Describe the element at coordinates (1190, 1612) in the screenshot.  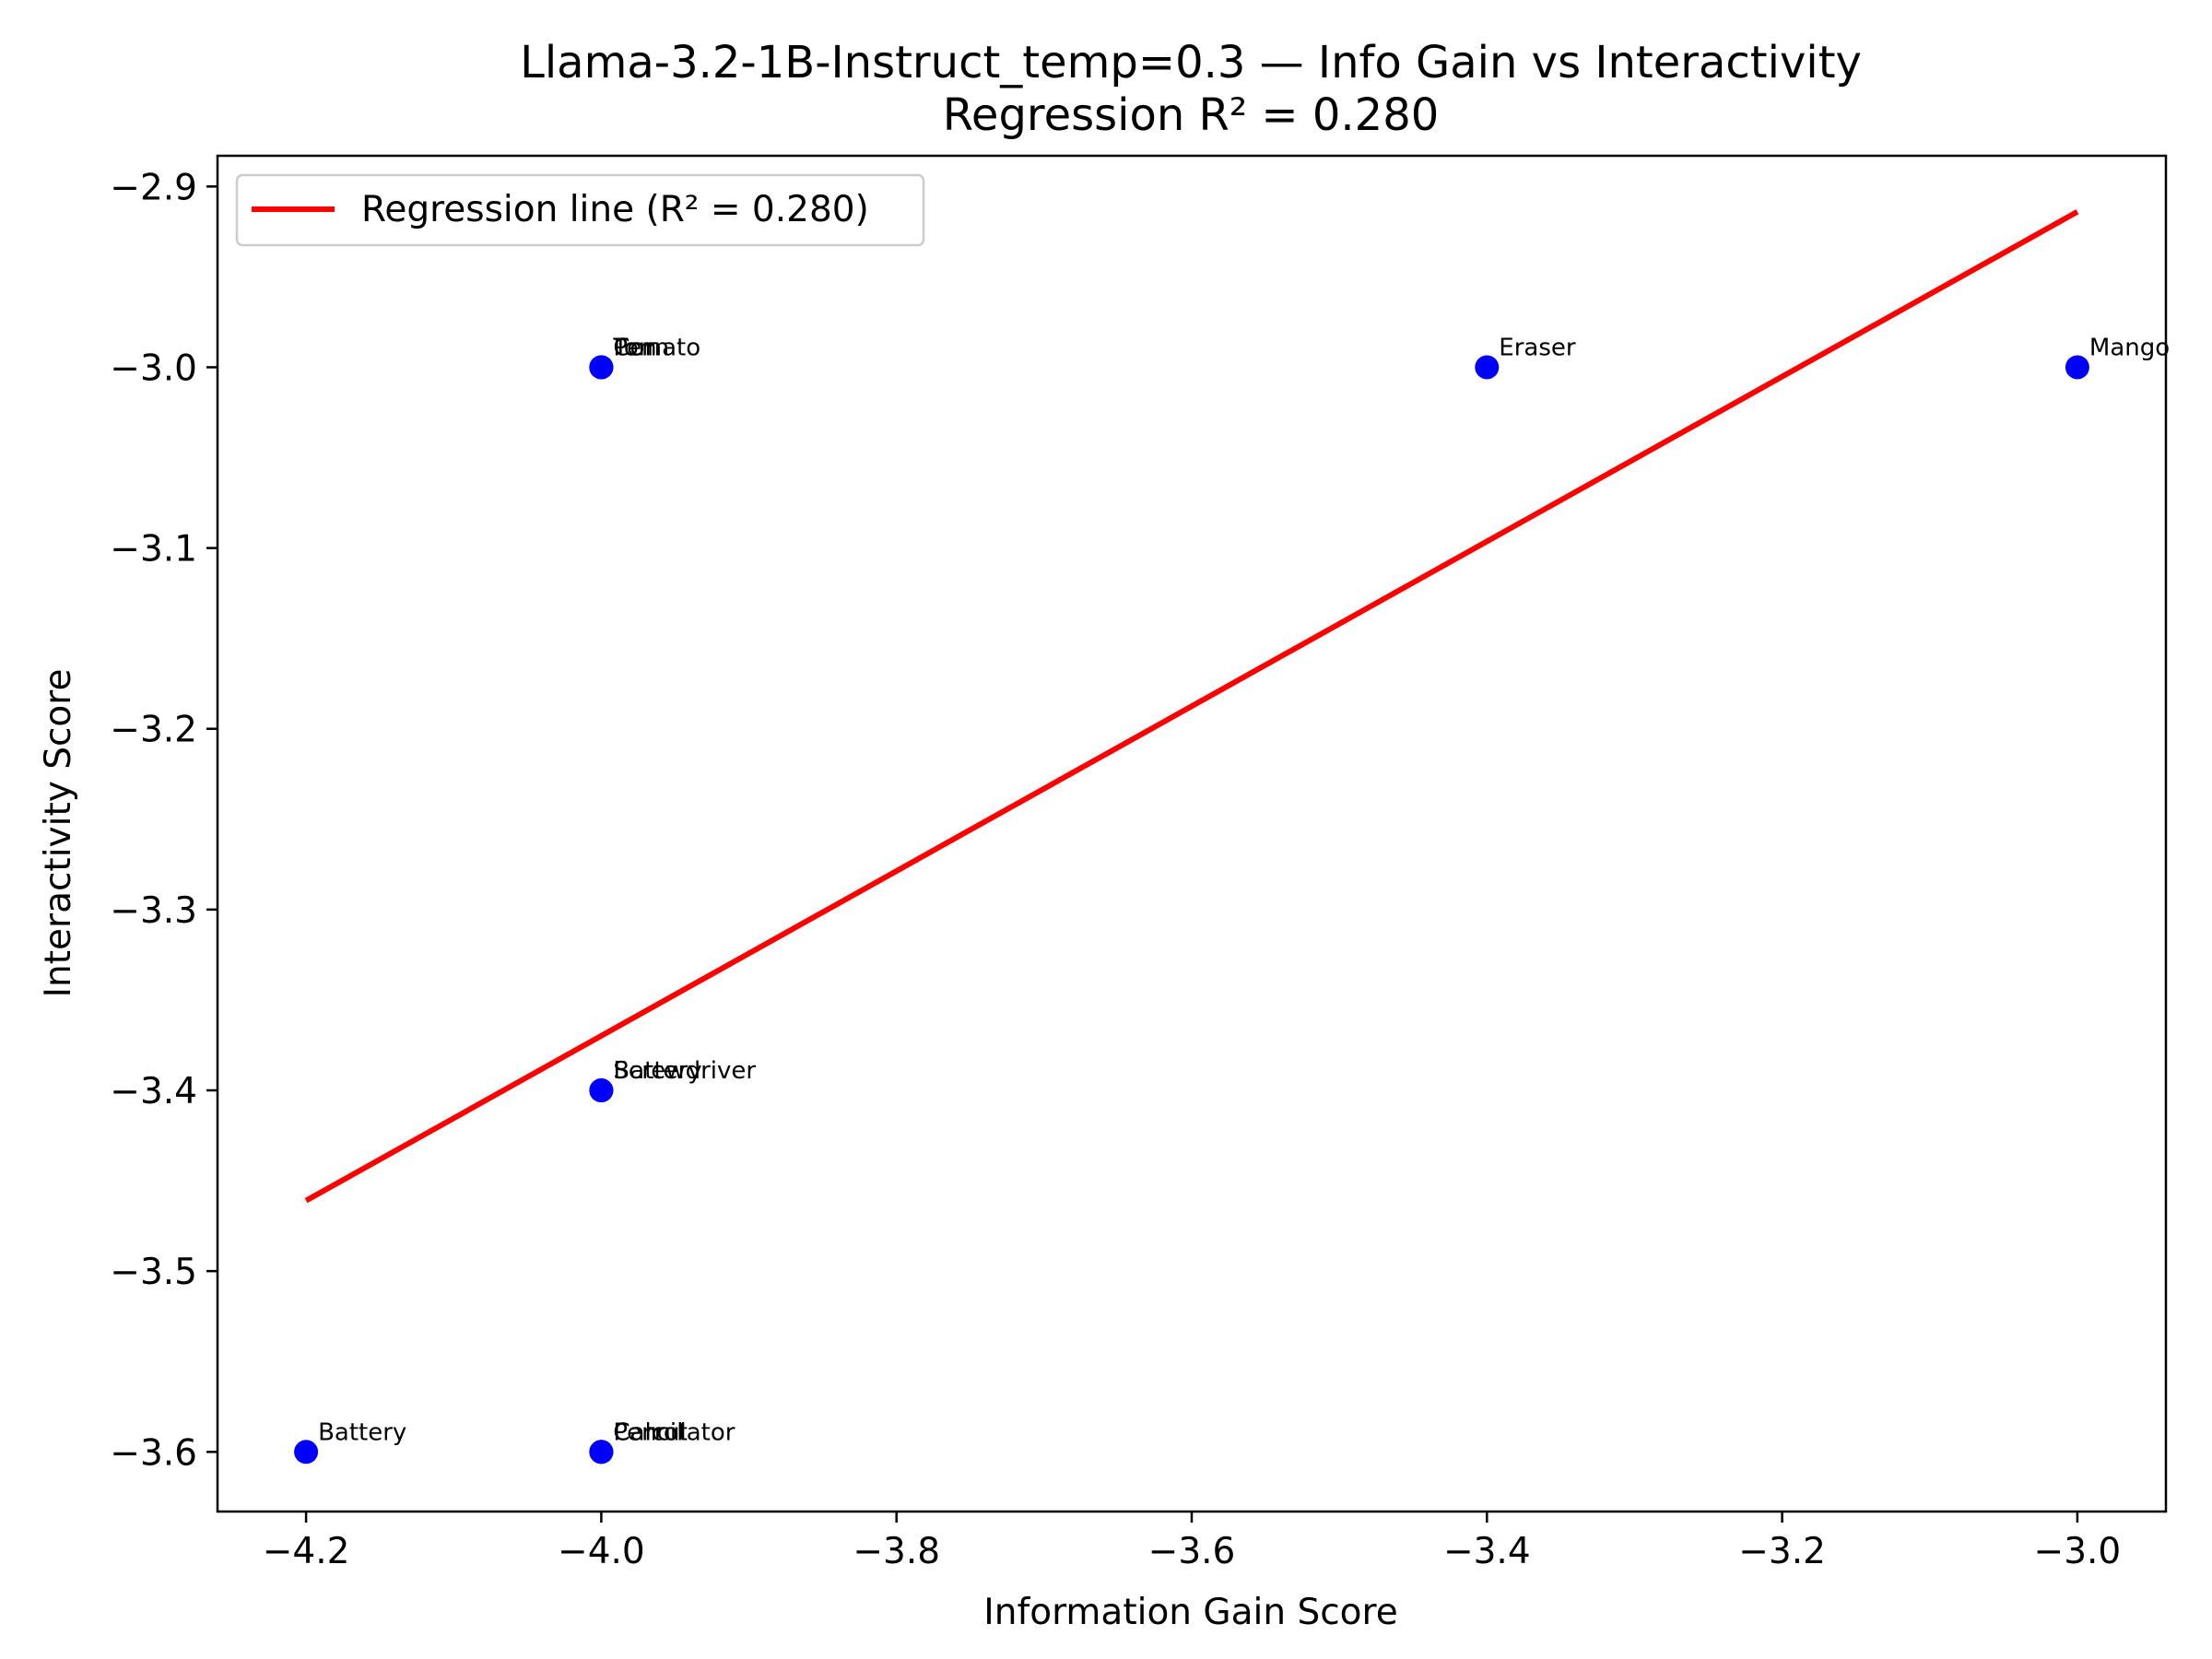
I see `x-axis-label: Information Gain Score` at that location.